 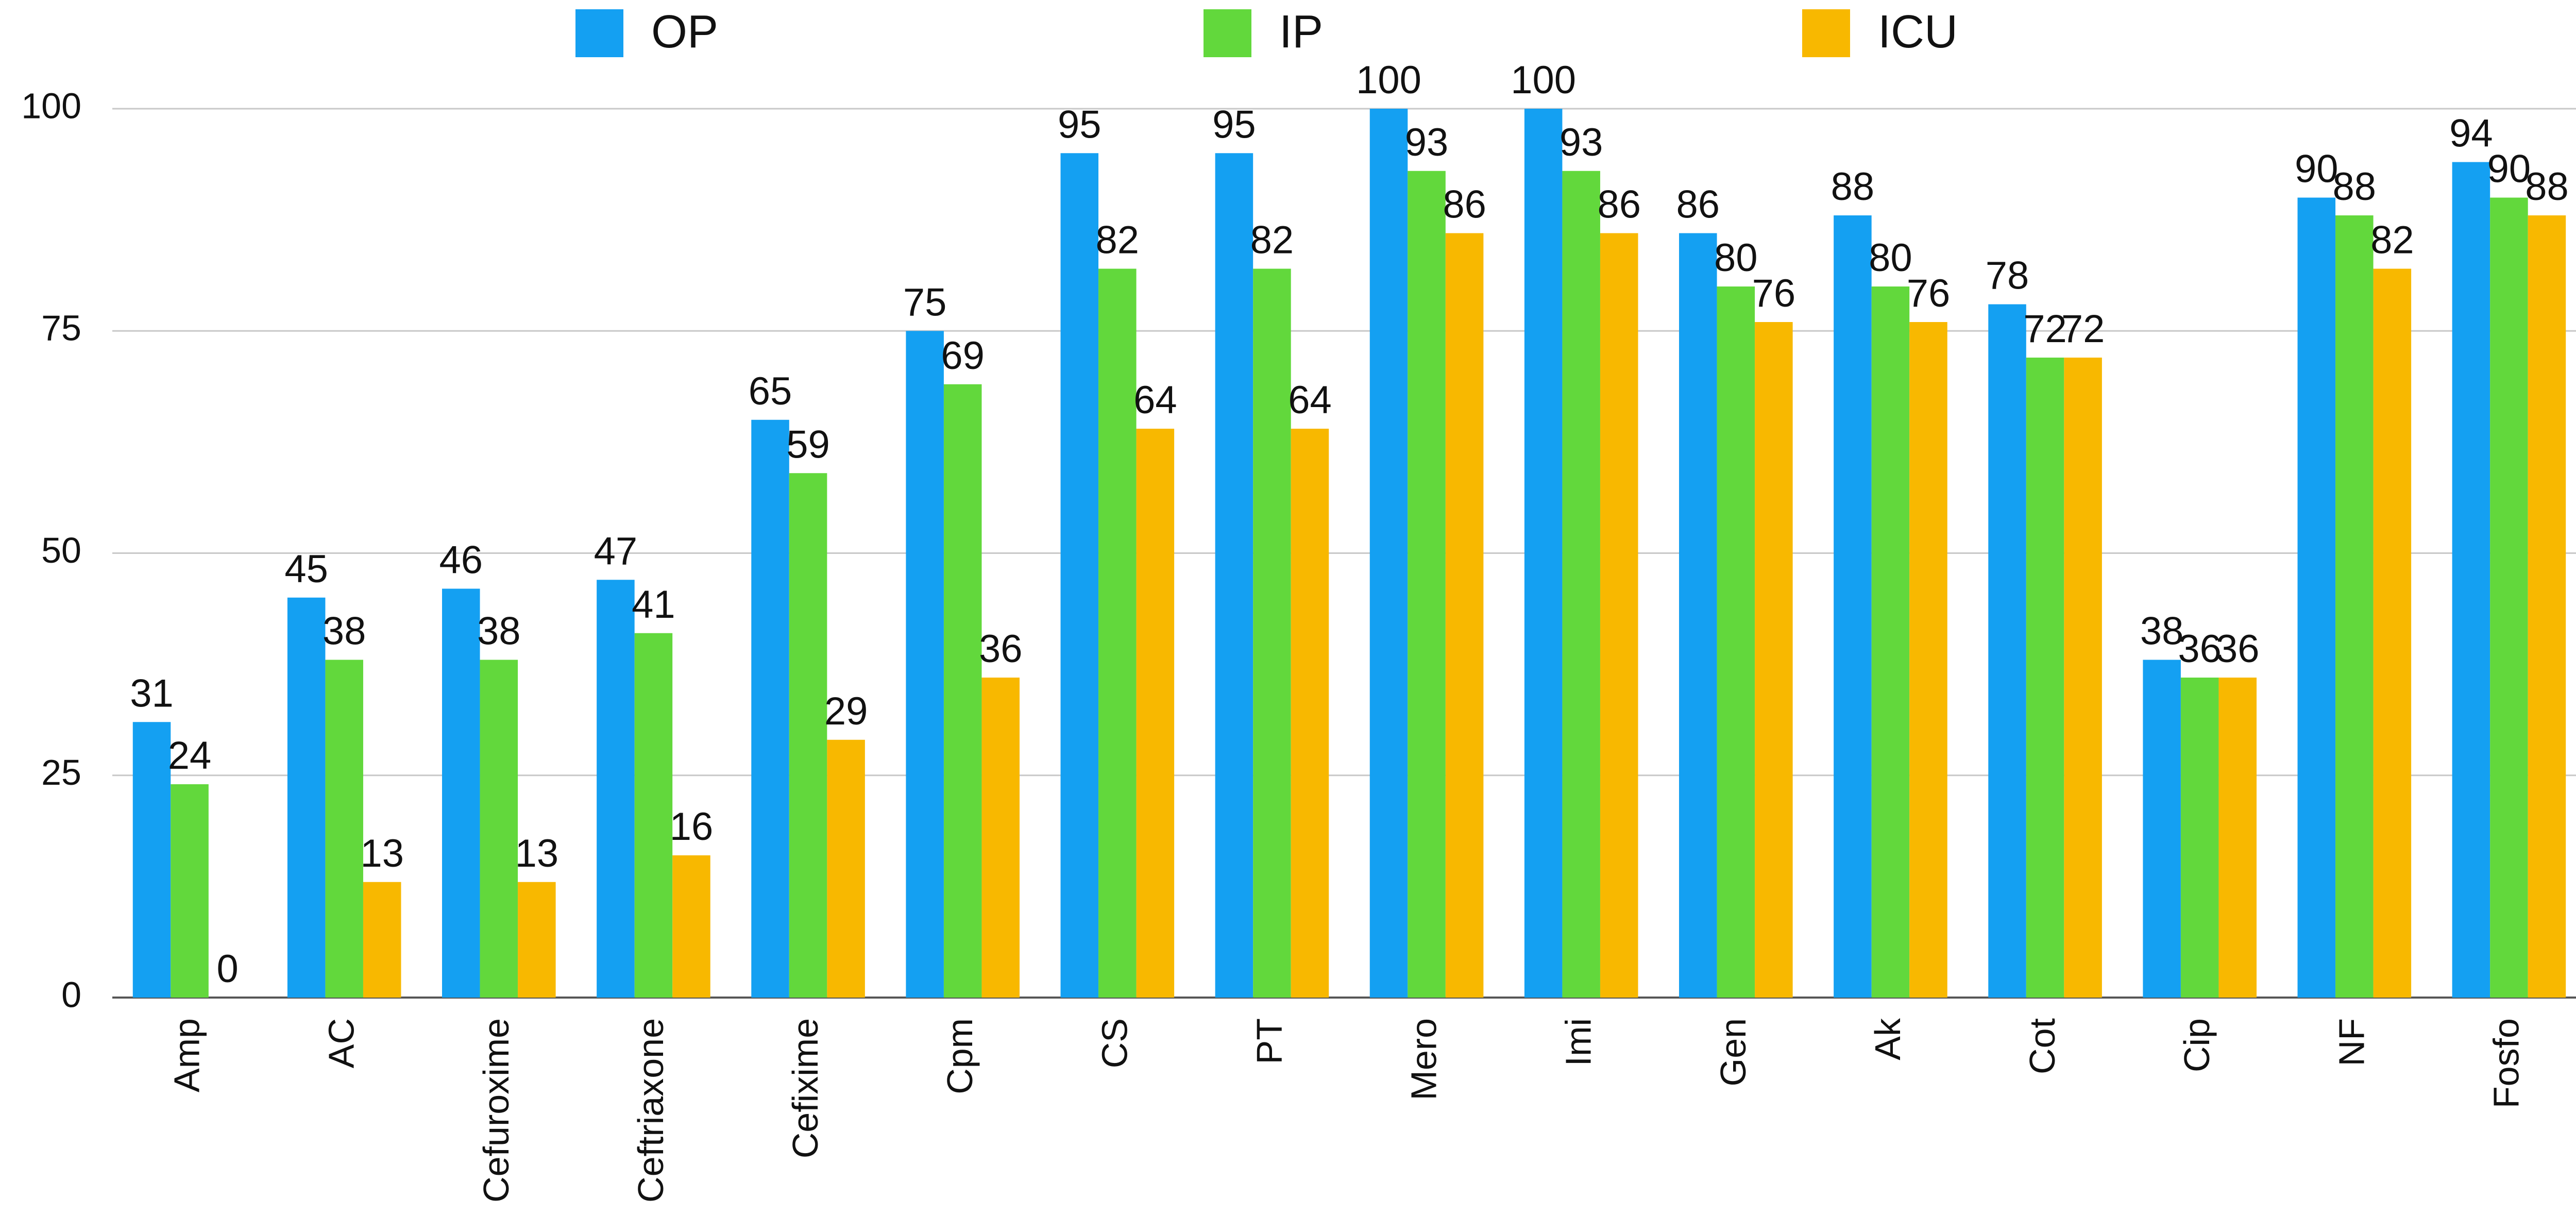 I want to click on data-label: 16, so click(x=692, y=827).